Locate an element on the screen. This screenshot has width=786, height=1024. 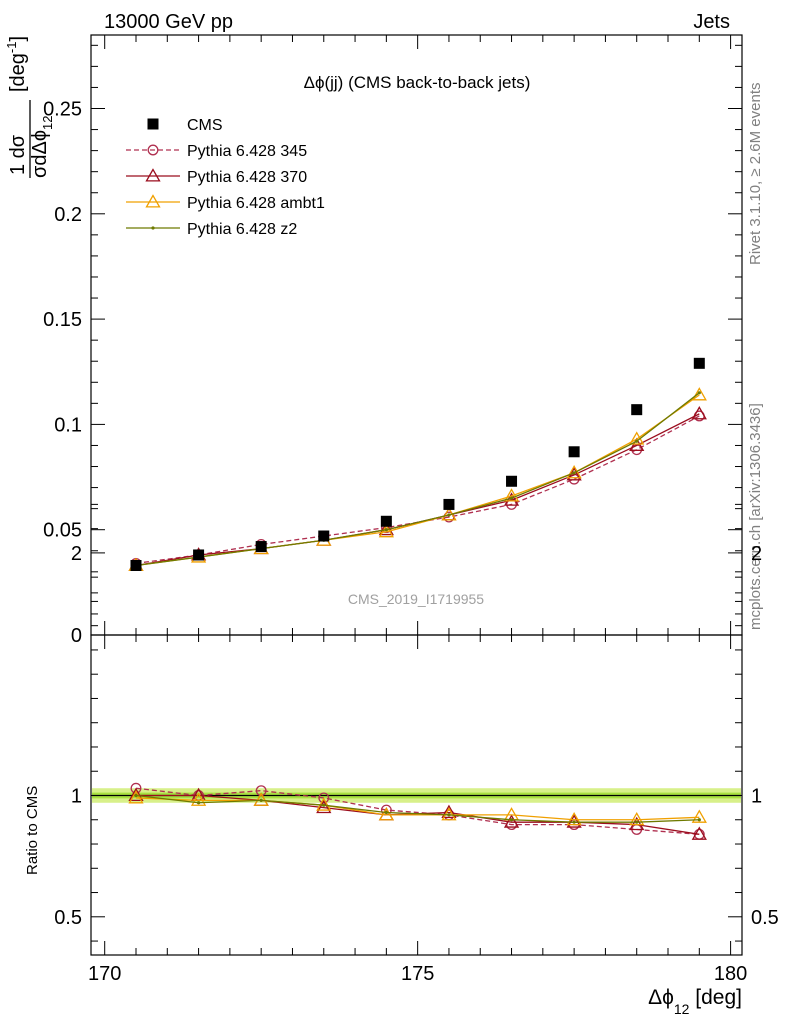
x-tick-label: 180 is located at coordinates (730, 974).